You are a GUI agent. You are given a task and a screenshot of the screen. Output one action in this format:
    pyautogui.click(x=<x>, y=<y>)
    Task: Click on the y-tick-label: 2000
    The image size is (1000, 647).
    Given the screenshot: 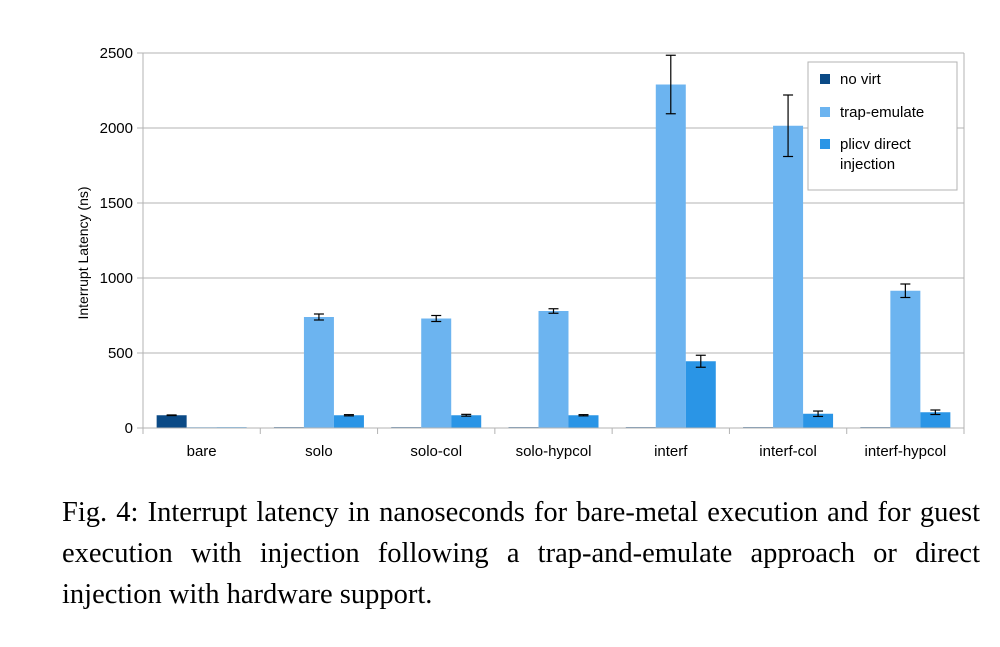 What is the action you would take?
    pyautogui.click(x=116, y=128)
    